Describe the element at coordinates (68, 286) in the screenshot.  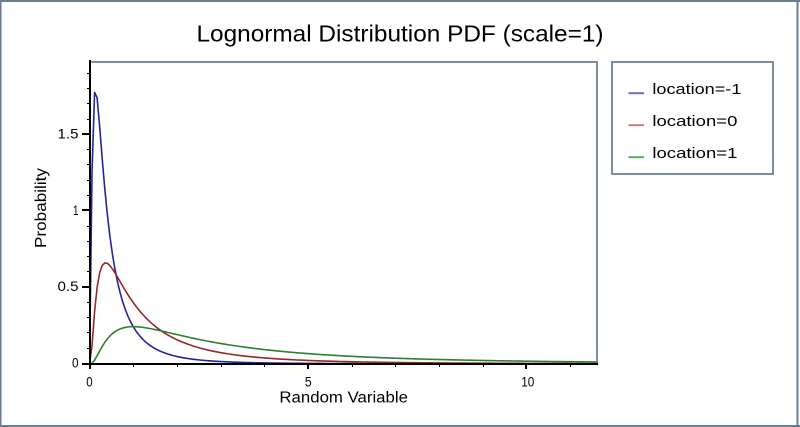
I see `svg-text: 0.5` at that location.